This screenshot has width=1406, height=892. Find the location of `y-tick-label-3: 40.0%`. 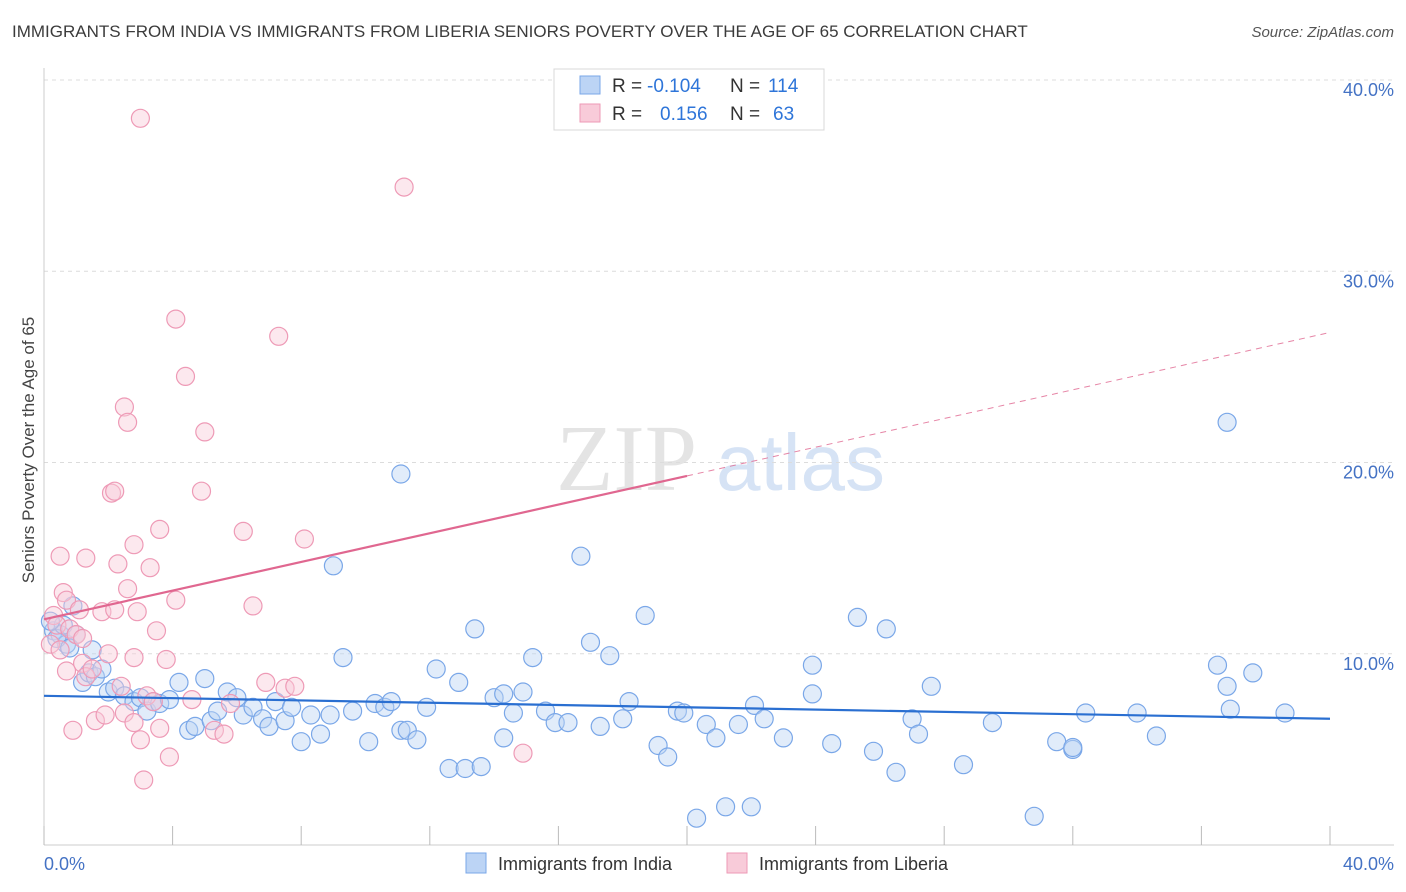

y-tick-label-3: 40.0% is located at coordinates (1368, 90).